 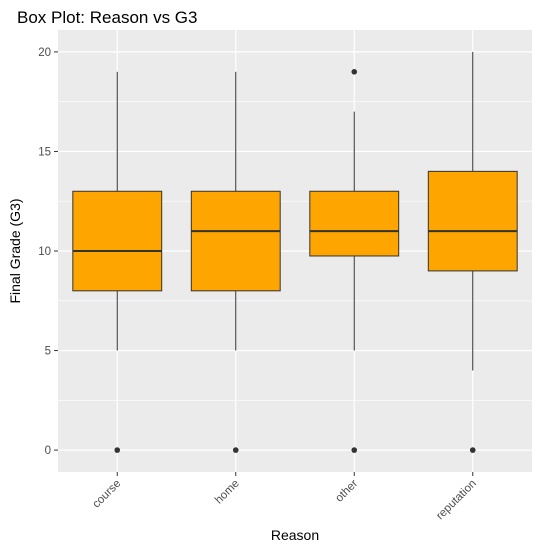 I want to click on x-tick-label-reputation: reputation, so click(x=456, y=500).